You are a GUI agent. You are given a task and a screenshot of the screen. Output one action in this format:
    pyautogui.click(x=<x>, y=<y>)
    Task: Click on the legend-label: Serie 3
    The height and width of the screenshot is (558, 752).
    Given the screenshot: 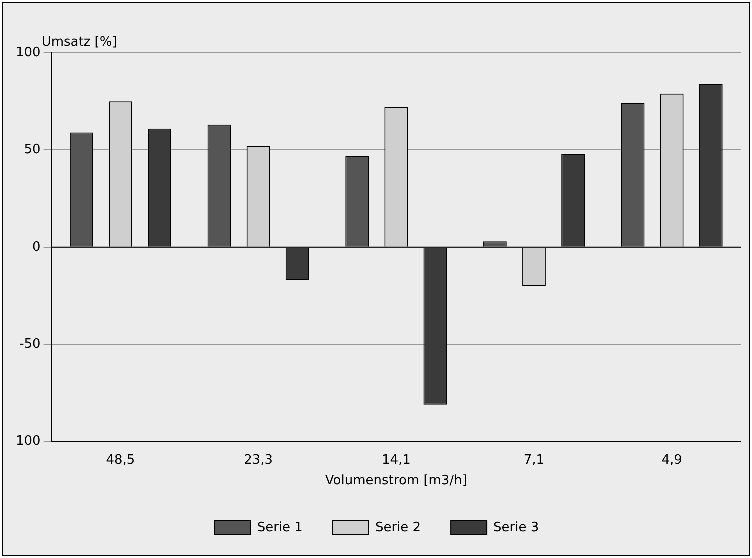 What is the action you would take?
    pyautogui.click(x=517, y=528)
    